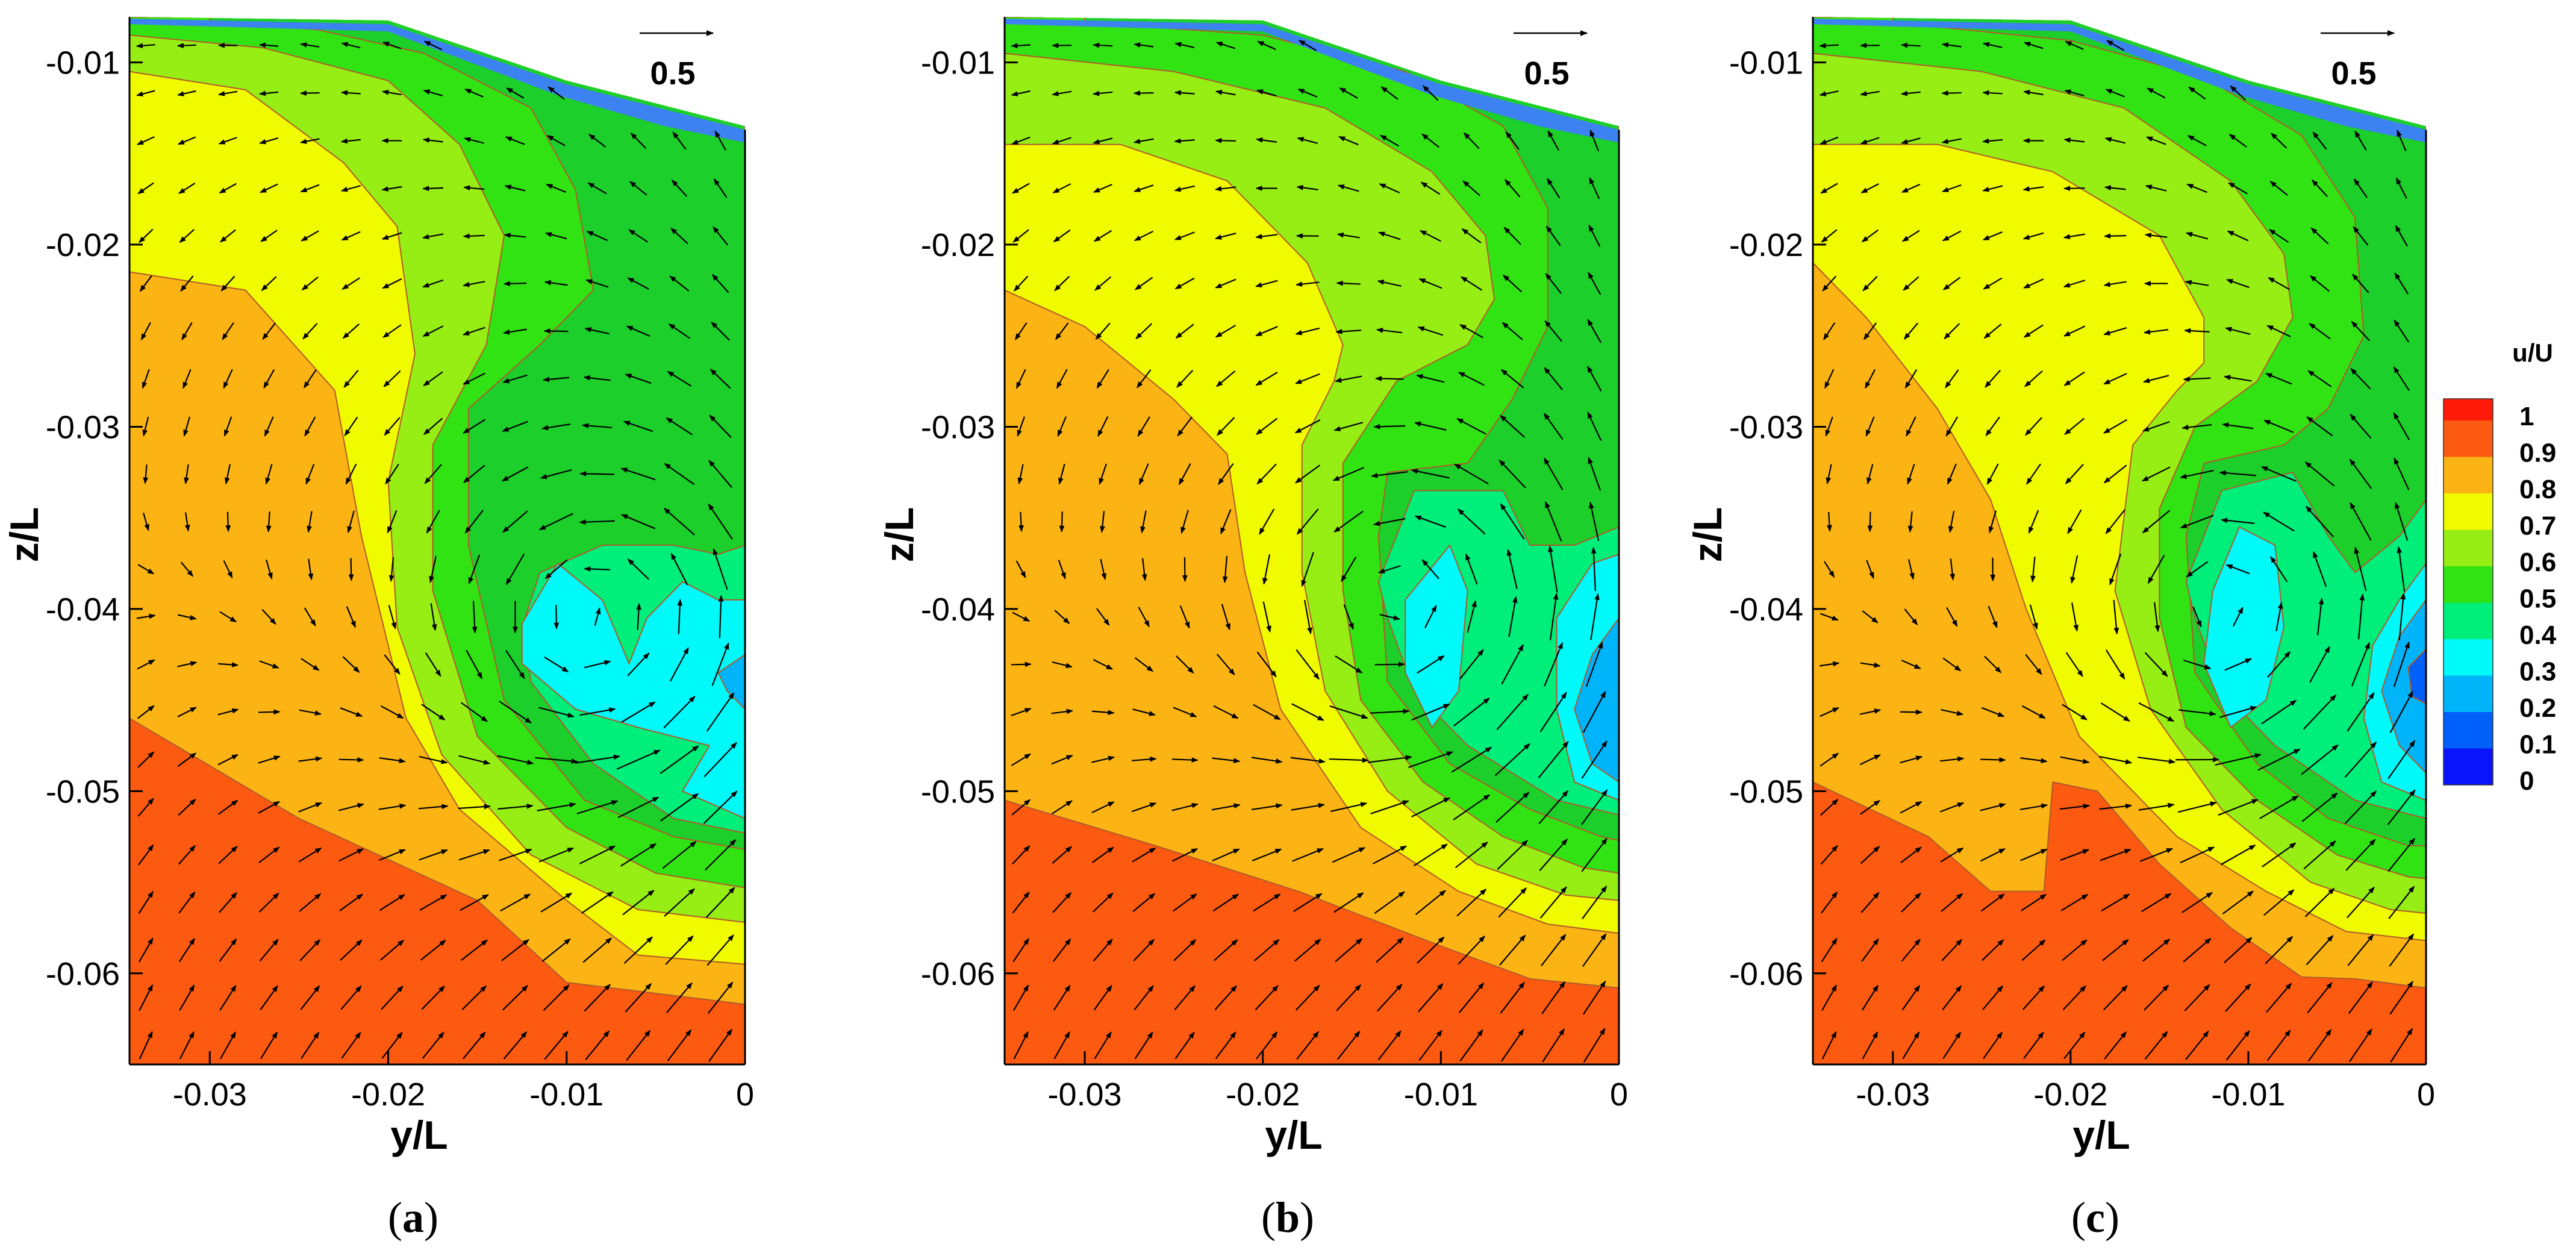 The height and width of the screenshot is (1253, 2576). I want to click on caption-letter: b, so click(1288, 1217).